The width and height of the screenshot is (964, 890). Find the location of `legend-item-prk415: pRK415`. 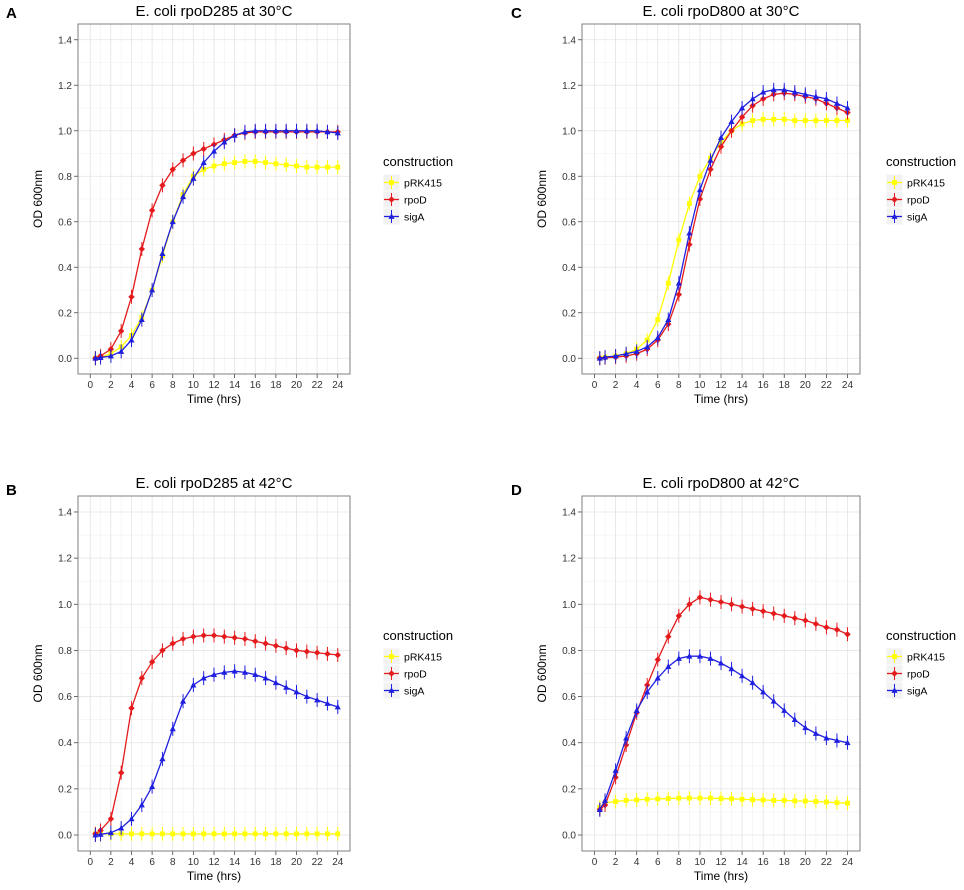

legend-item-prk415: pRK415 is located at coordinates (915, 182).